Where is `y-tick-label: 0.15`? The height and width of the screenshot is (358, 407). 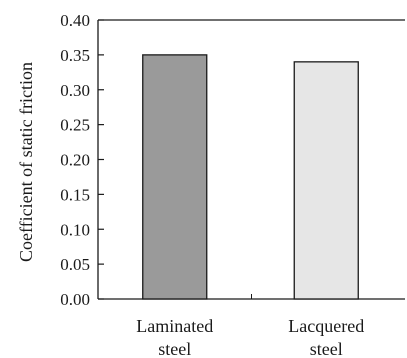
y-tick-label: 0.15 is located at coordinates (75, 194).